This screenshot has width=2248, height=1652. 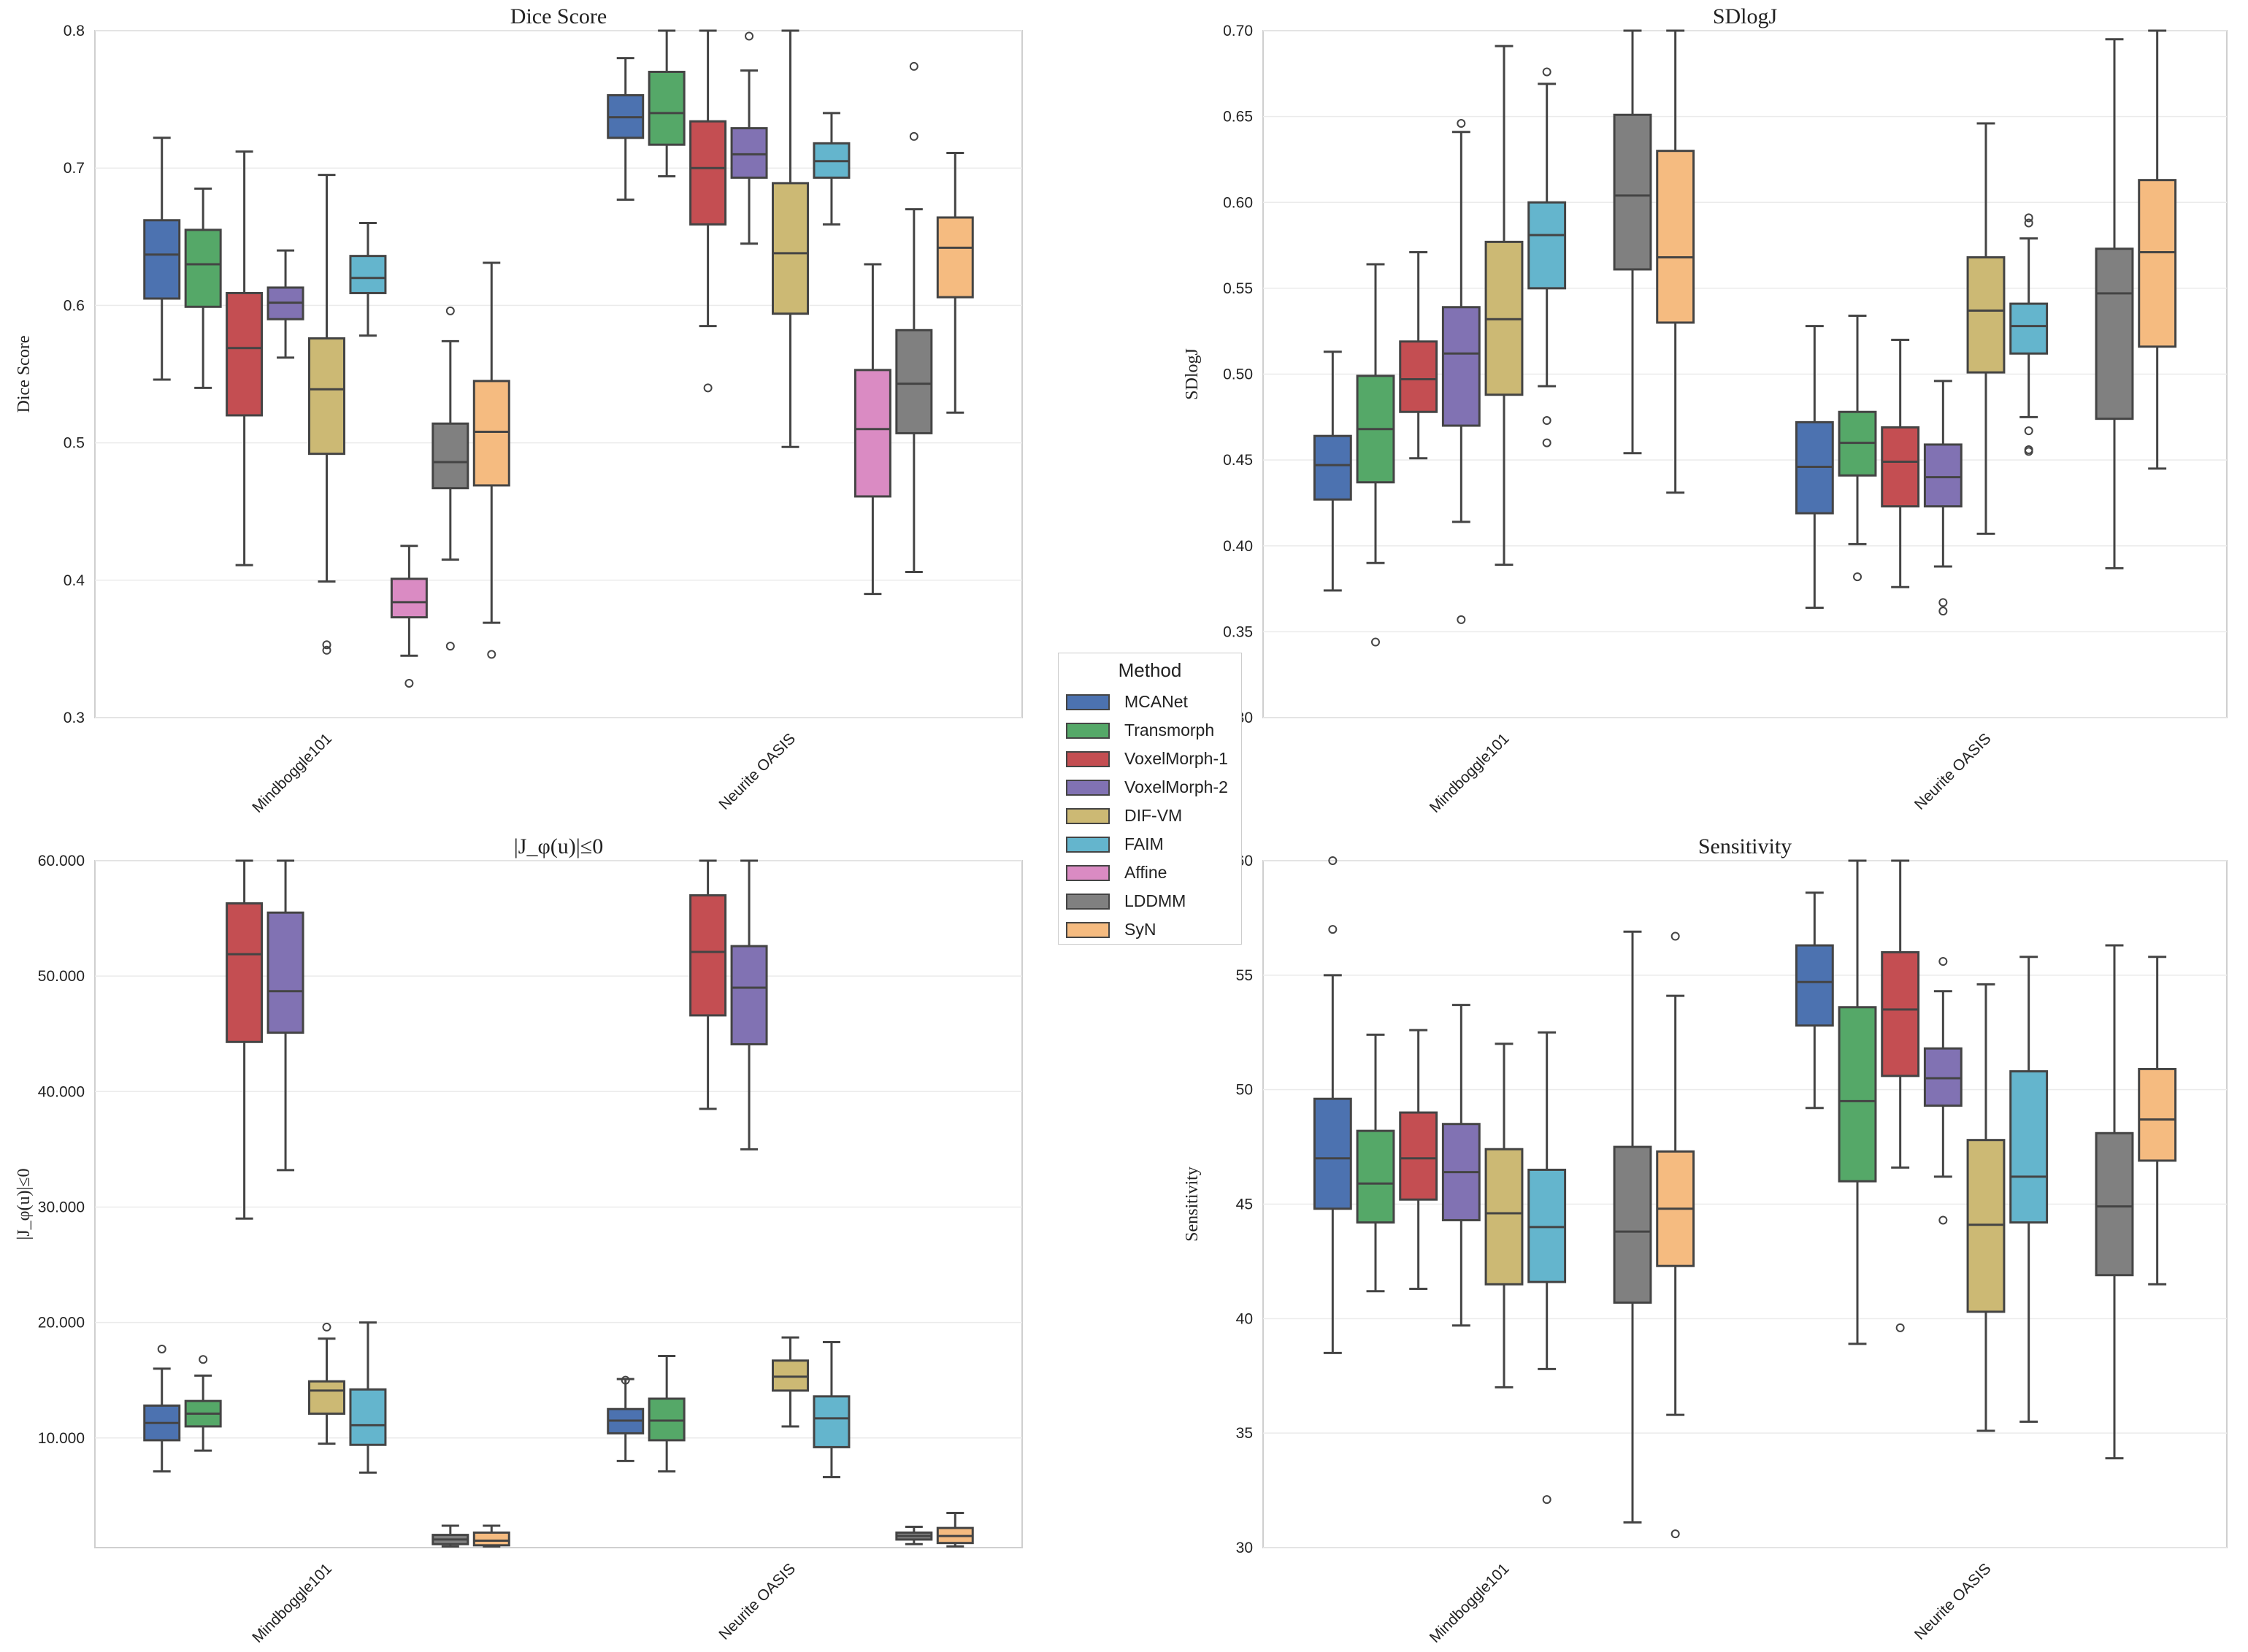 What do you see at coordinates (1238, 375) in the screenshot?
I see `y-tick-label: 0.50` at bounding box center [1238, 375].